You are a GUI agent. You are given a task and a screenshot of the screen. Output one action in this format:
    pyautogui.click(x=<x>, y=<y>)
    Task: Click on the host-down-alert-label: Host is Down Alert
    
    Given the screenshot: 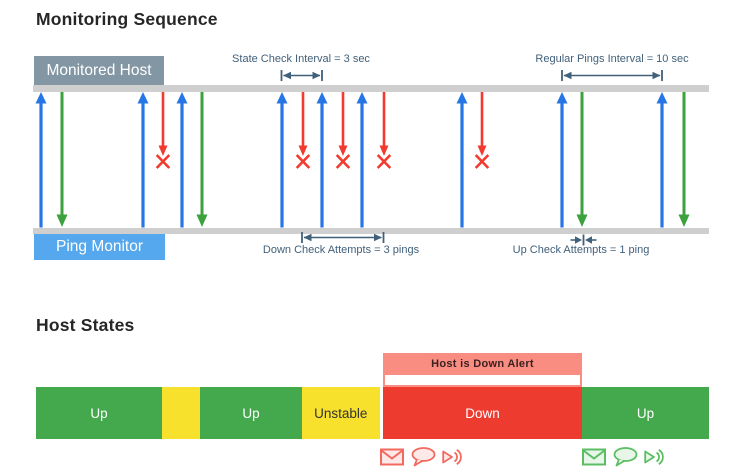 What is the action you would take?
    pyautogui.click(x=482, y=364)
    